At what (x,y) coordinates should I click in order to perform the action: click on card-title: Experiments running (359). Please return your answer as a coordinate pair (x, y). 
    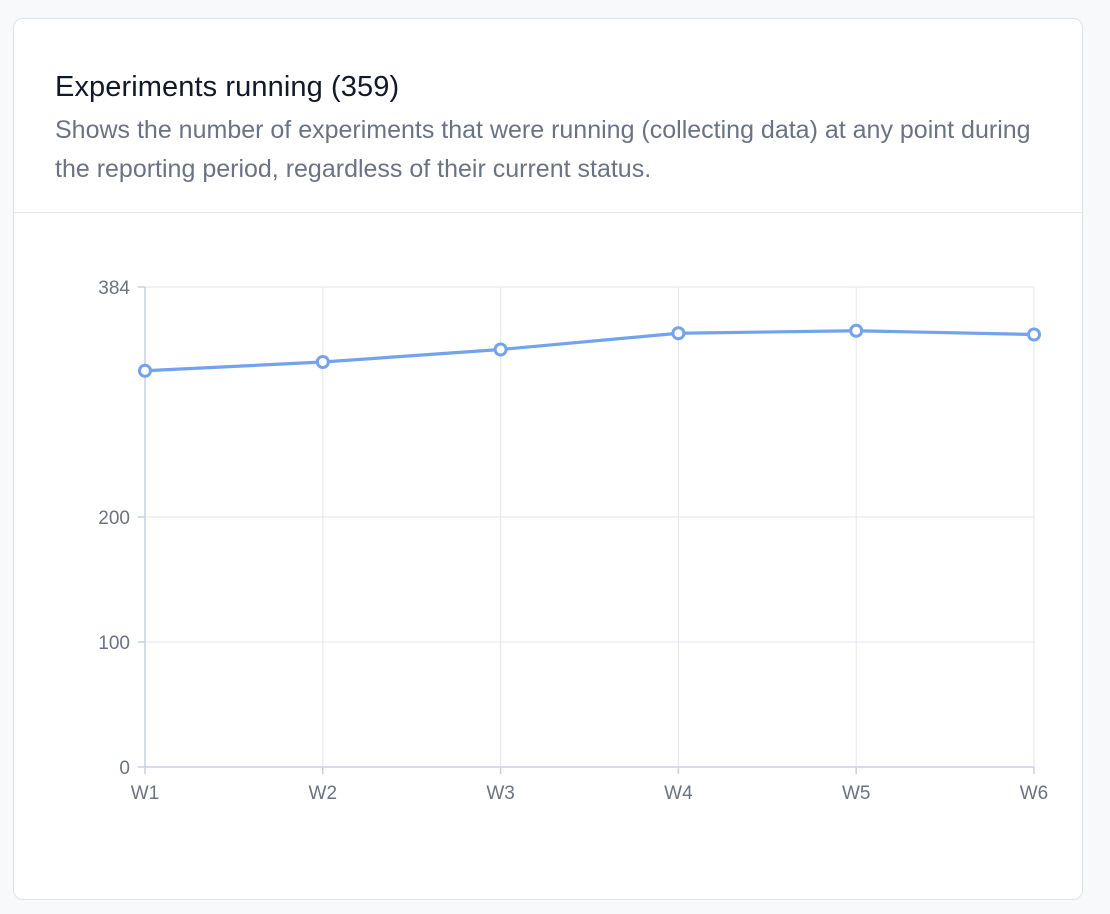
    Looking at the image, I should click on (227, 87).